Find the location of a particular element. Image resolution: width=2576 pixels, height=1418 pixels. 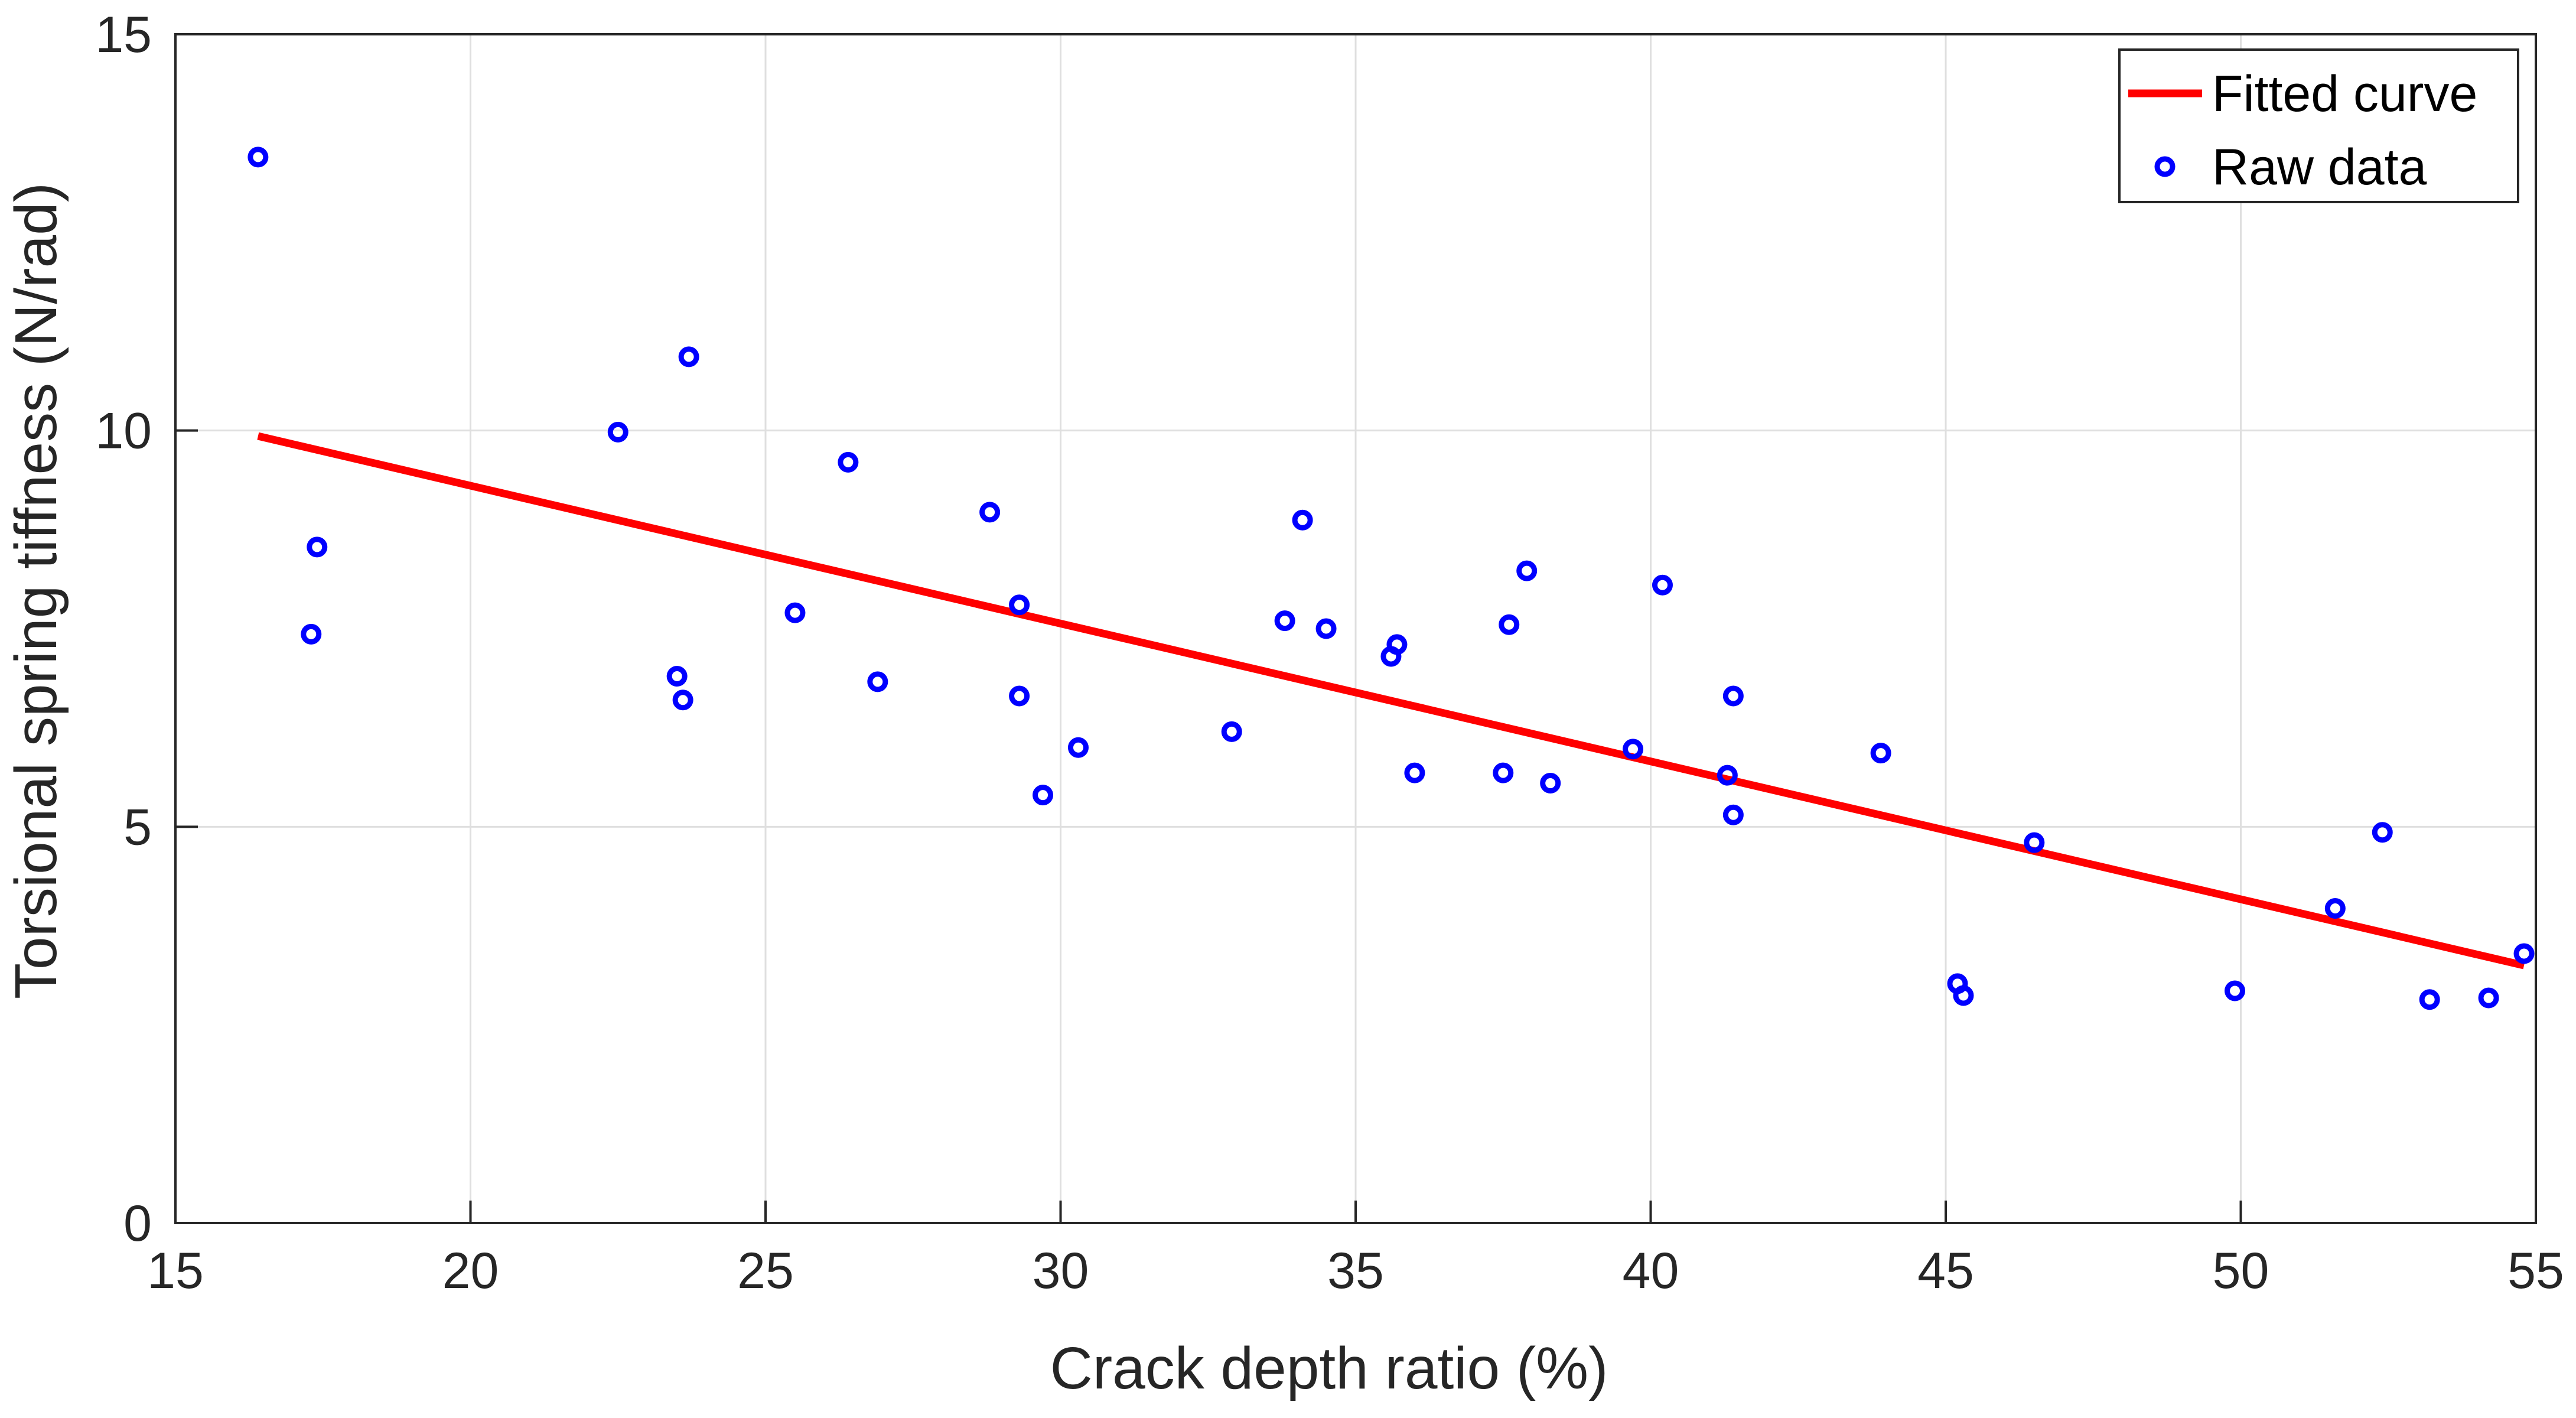

y-tick-label: 5 is located at coordinates (137, 827).